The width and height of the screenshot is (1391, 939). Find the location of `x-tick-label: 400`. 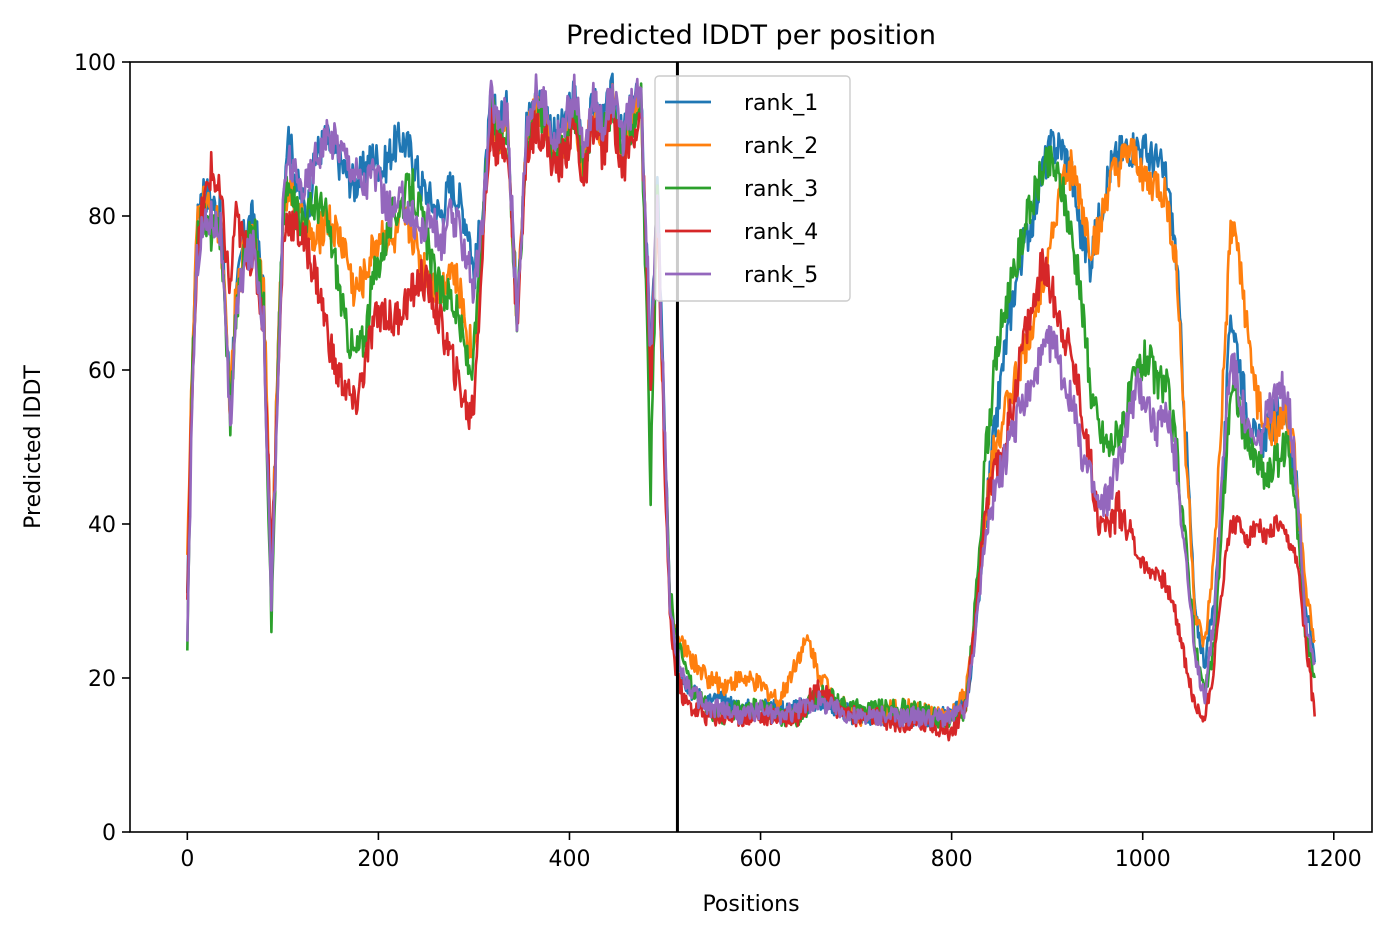

x-tick-label: 400 is located at coordinates (569, 859).